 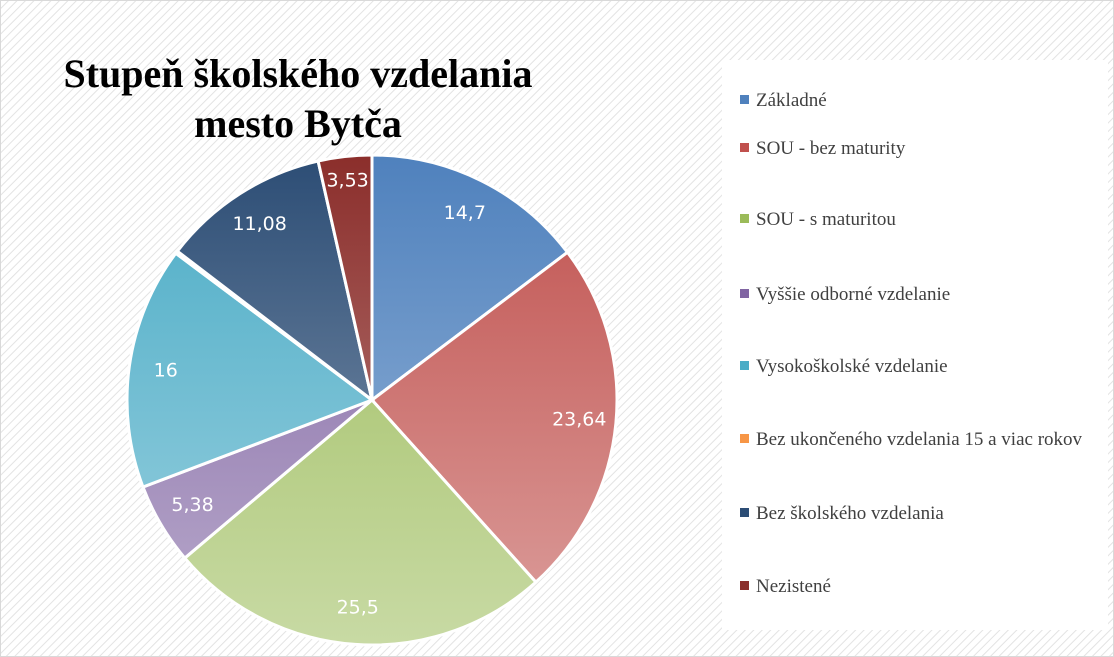 What do you see at coordinates (853, 294) in the screenshot?
I see `legend-label: Vyššie odborné vzdelanie` at bounding box center [853, 294].